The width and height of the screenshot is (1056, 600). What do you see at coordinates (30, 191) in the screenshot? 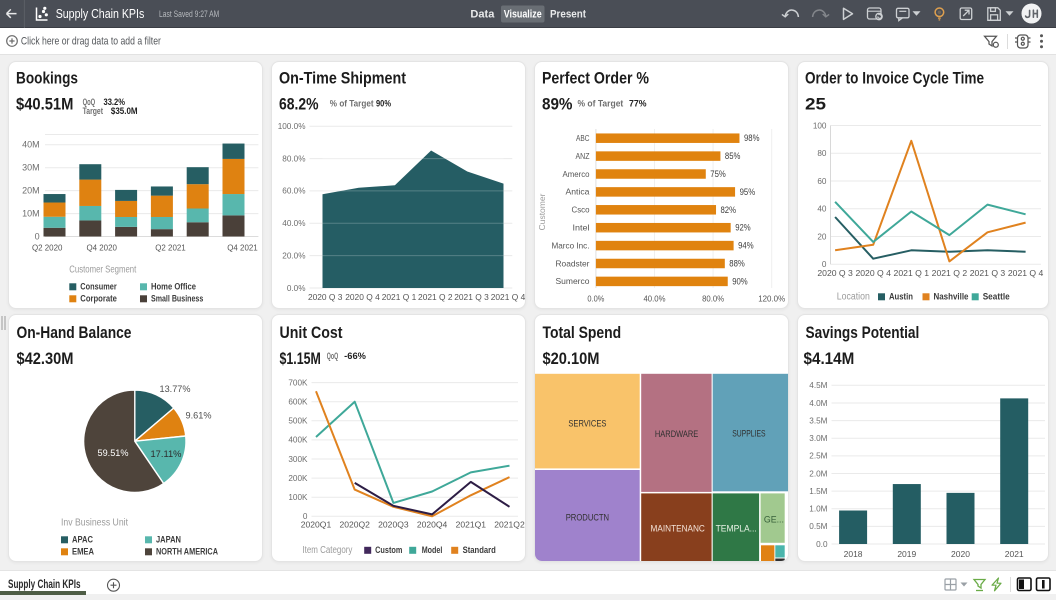
I see `svg-text: 20M` at bounding box center [30, 191].